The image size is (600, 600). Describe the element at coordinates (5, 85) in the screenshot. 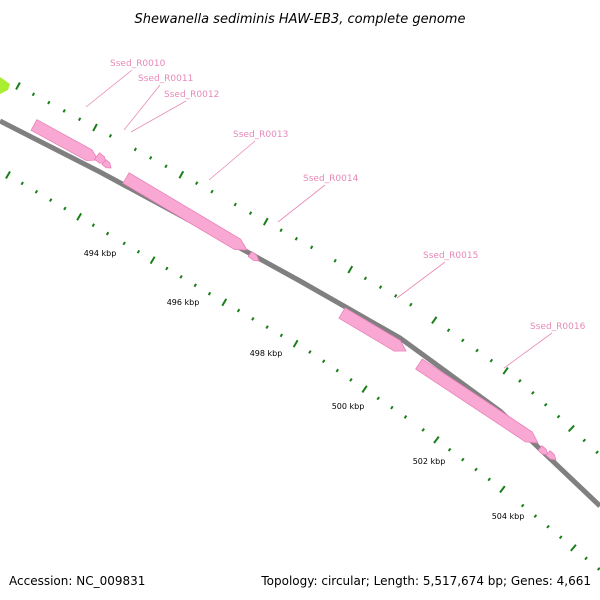

I see `adjacent-feature` at that location.